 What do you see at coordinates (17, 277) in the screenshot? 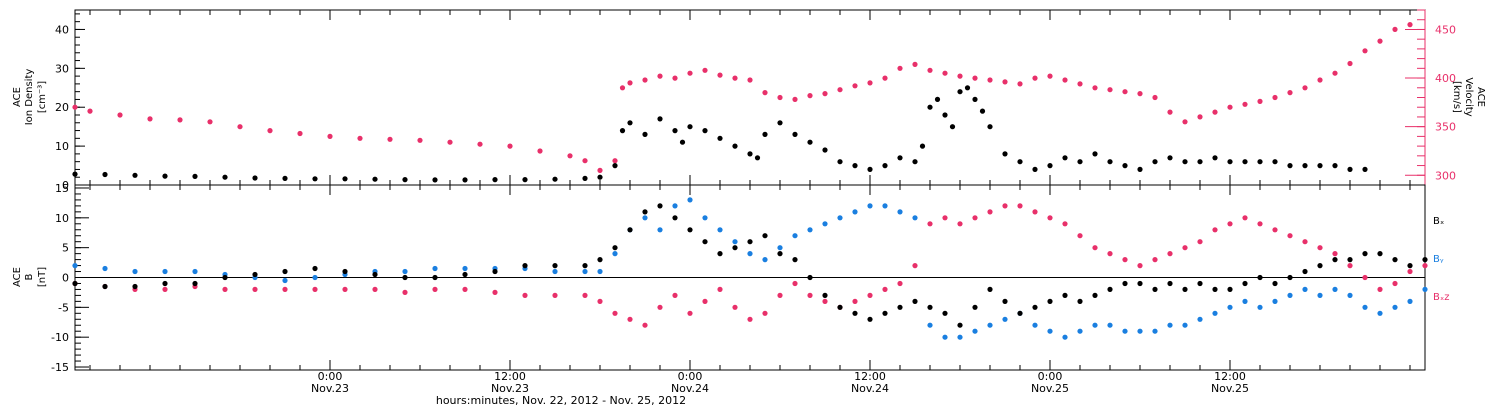
I see `b-axis-label-line1: ACE` at bounding box center [17, 277].